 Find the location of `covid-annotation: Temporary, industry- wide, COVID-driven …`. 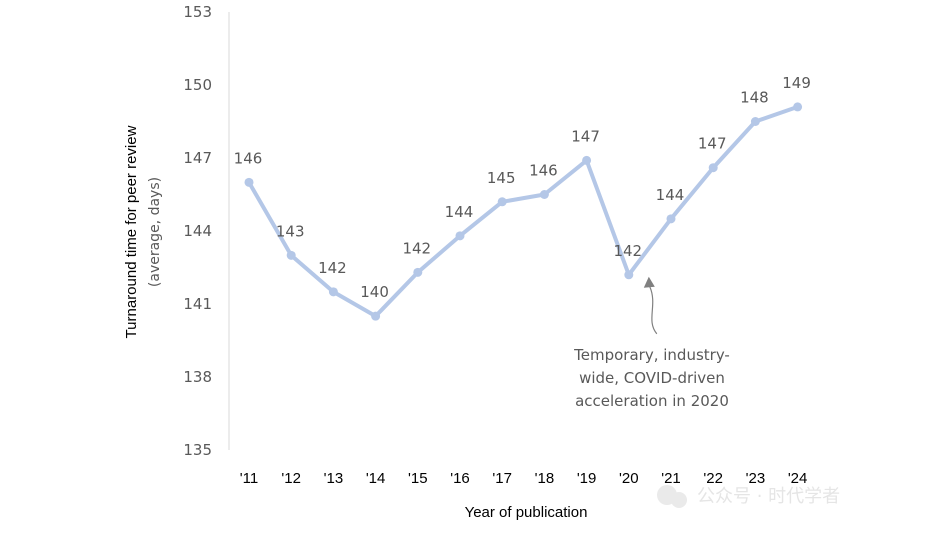

covid-annotation: Temporary, industry- wide, COVID-driven … is located at coordinates (651, 343).